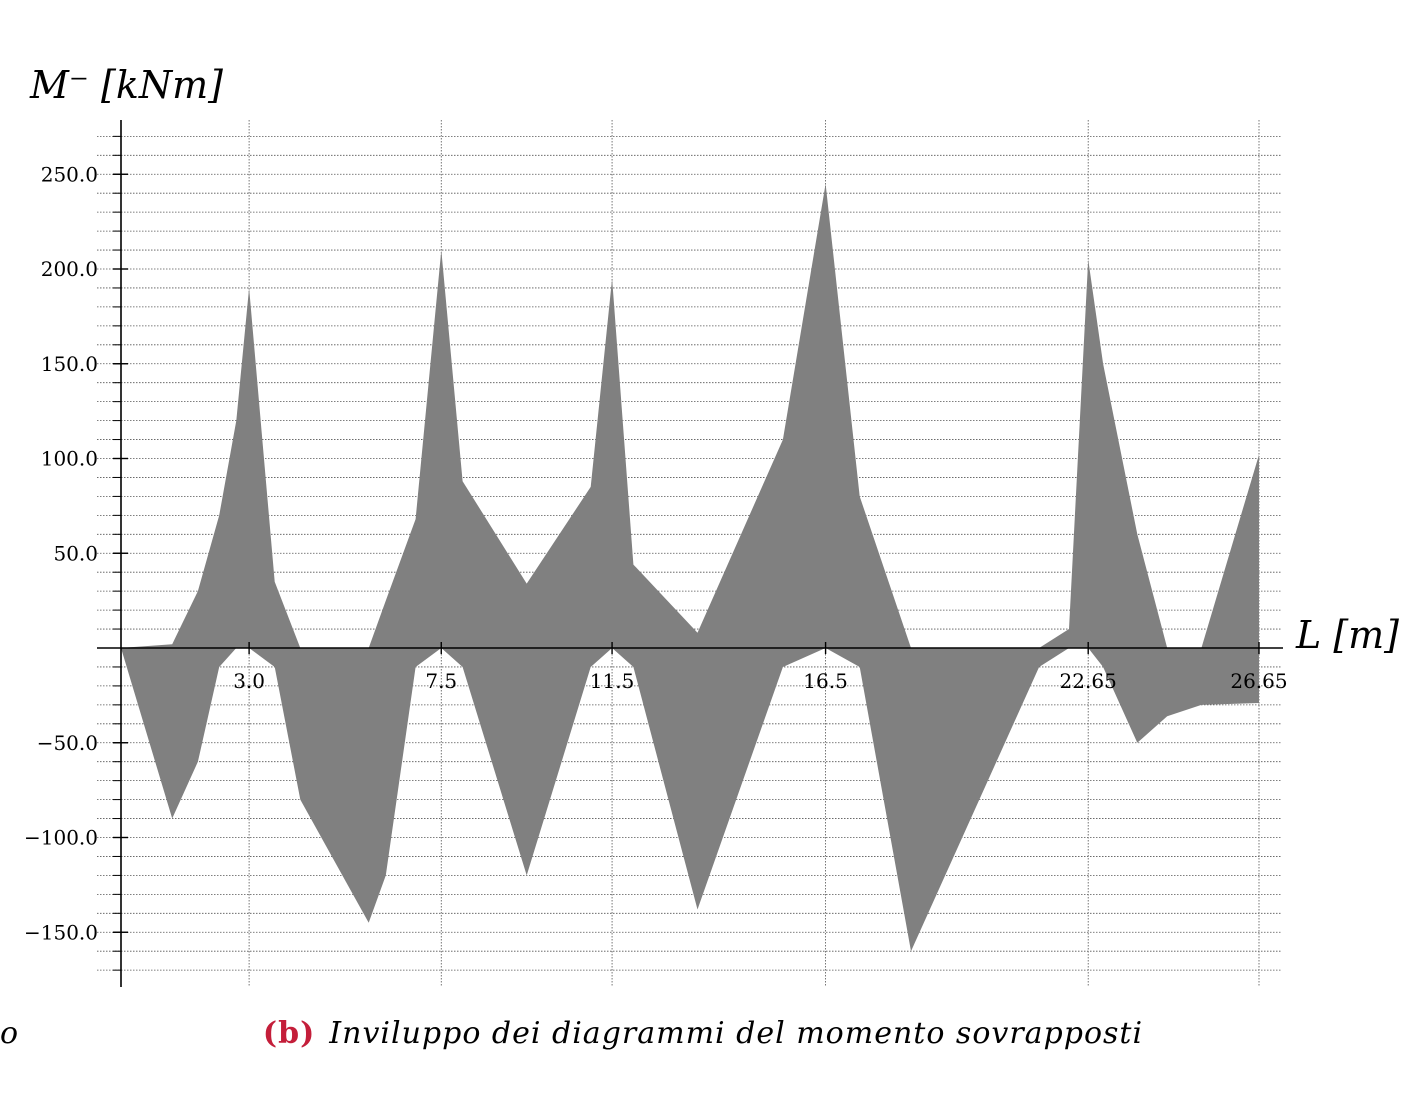 The width and height of the screenshot is (1406, 1098). What do you see at coordinates (9, 1033) in the screenshot?
I see `previous-caption-fragment: o` at bounding box center [9, 1033].